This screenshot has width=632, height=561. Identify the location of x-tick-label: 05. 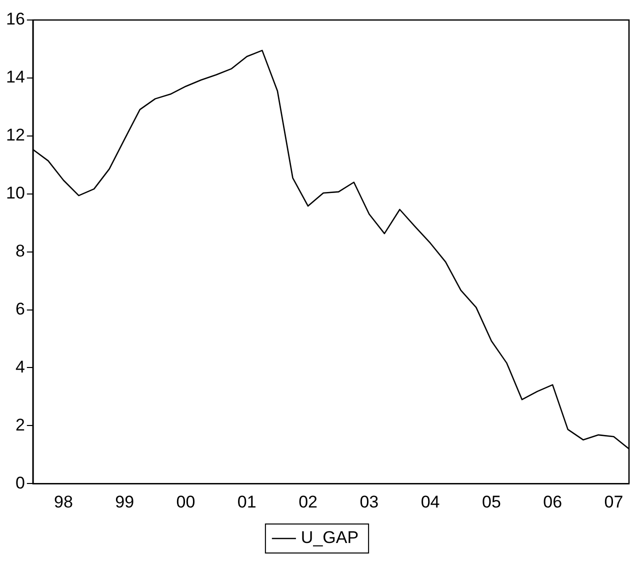
(491, 502).